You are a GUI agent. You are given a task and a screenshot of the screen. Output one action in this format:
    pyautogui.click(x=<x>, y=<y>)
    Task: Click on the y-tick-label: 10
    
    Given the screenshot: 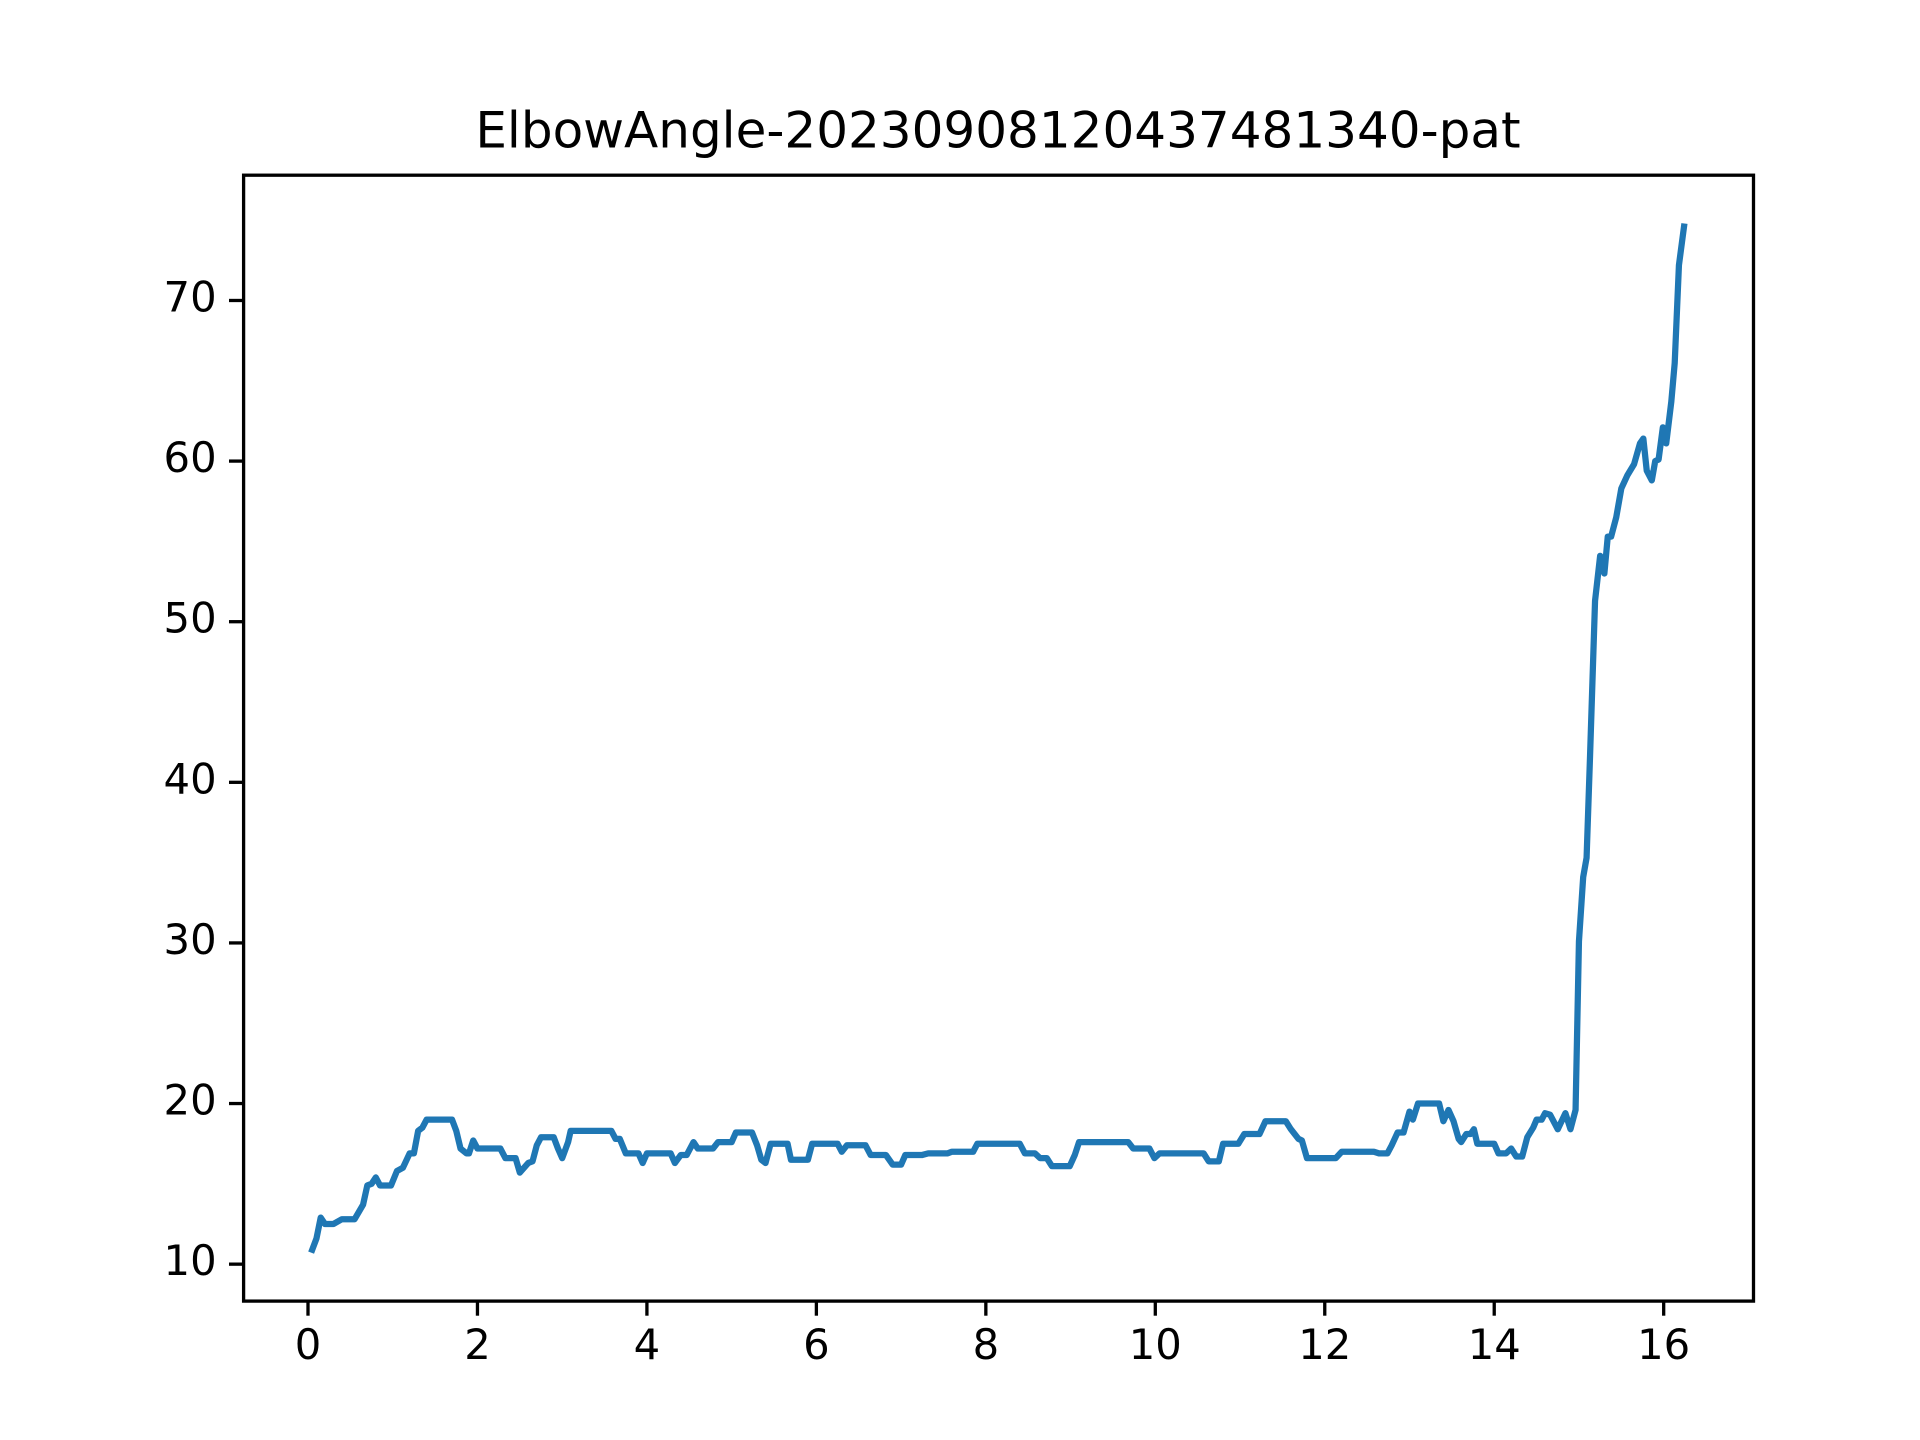 What is the action you would take?
    pyautogui.click(x=190, y=1260)
    